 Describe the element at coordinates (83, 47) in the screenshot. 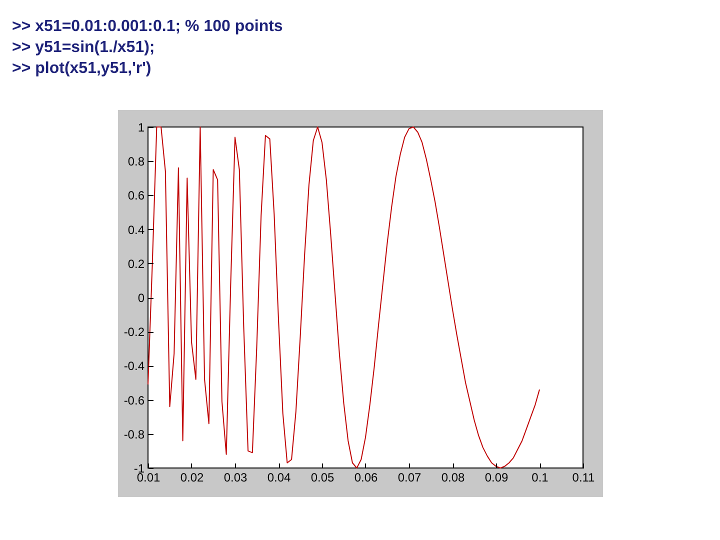

I see `text: >> y51=sin(1./x51);` at that location.